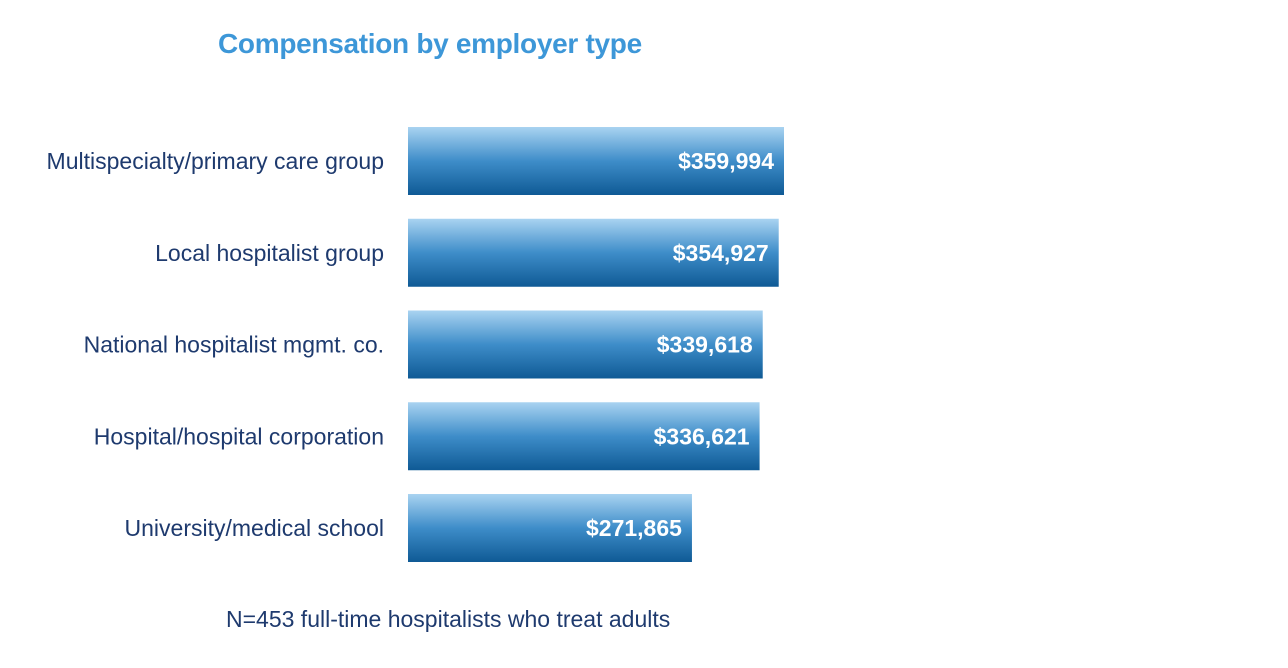 This screenshot has height=668, width=1288. I want to click on category-label-2: National hospitalist mgmt. co., so click(234, 345).